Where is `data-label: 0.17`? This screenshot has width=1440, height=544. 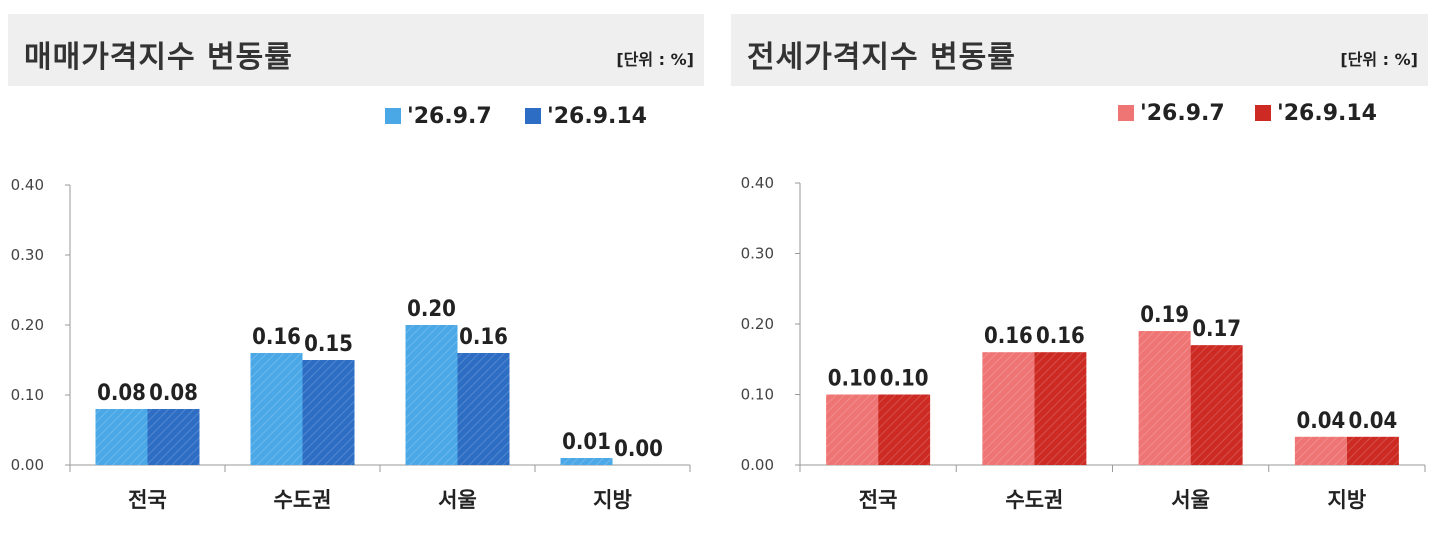
data-label: 0.17 is located at coordinates (1216, 329).